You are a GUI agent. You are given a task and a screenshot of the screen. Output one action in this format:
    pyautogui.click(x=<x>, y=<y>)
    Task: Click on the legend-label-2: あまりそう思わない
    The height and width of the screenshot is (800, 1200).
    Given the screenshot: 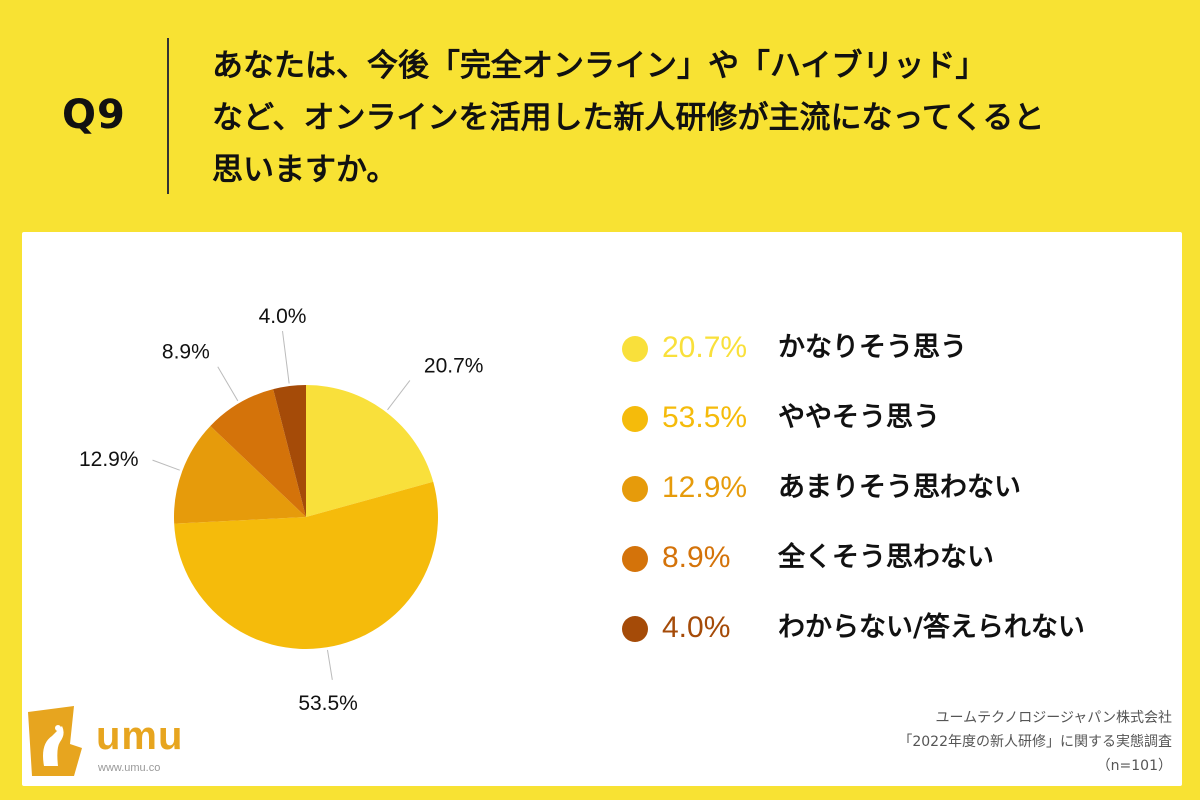 What is the action you would take?
    pyautogui.click(x=899, y=487)
    